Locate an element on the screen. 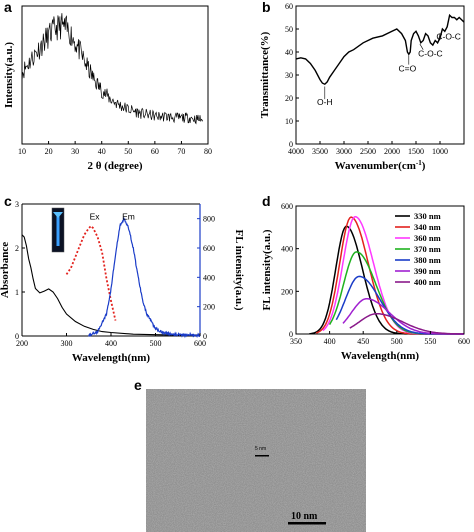 The image size is (474, 532). chart-d-legend-label: 380 nm is located at coordinates (427, 260).